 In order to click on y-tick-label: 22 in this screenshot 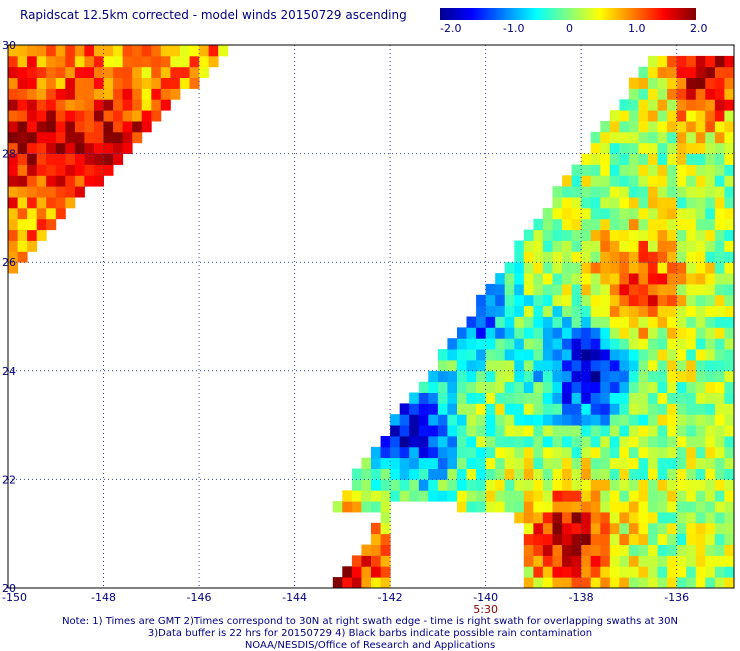, I will do `click(9, 479)`.